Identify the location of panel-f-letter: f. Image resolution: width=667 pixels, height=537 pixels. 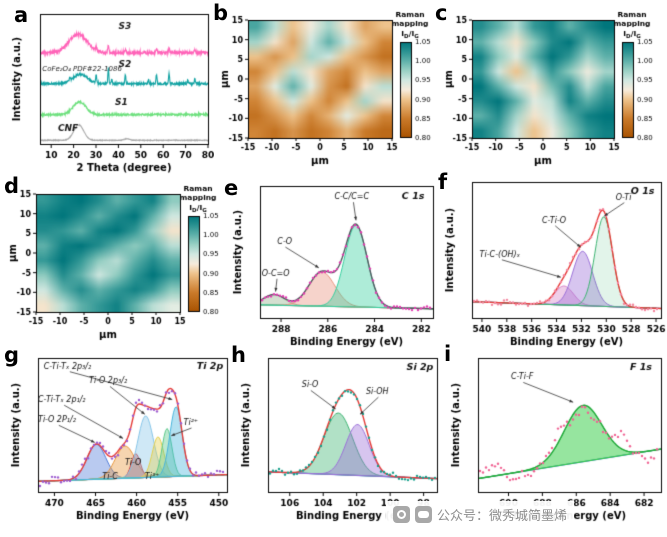
(443, 182).